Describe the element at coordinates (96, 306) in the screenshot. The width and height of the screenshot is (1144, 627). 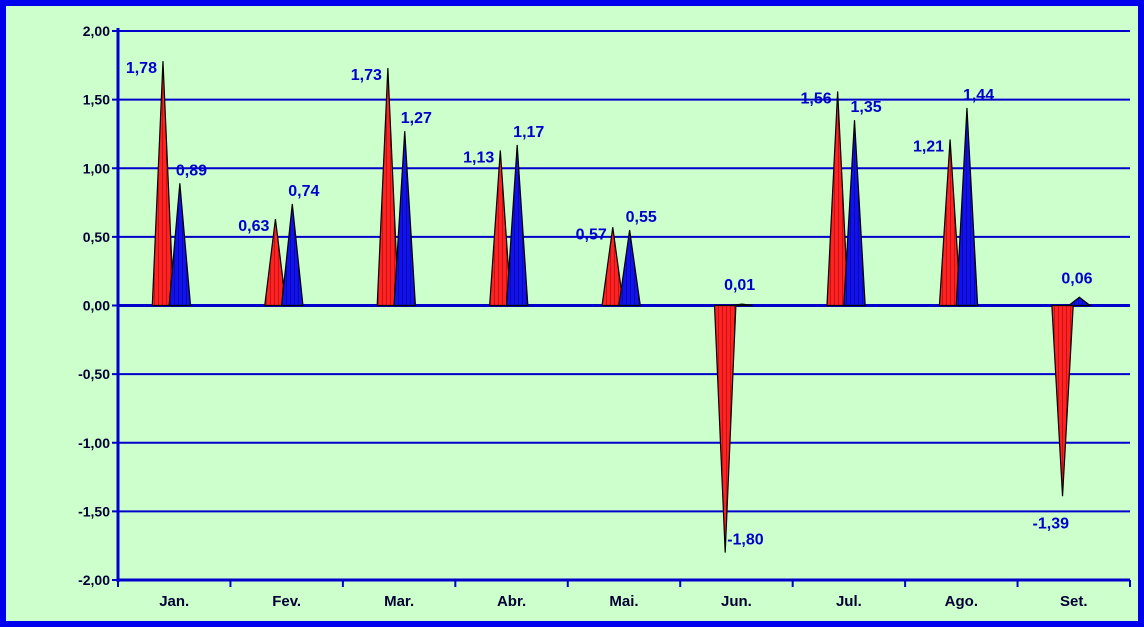
I see `y-tick-label: 0,00` at that location.